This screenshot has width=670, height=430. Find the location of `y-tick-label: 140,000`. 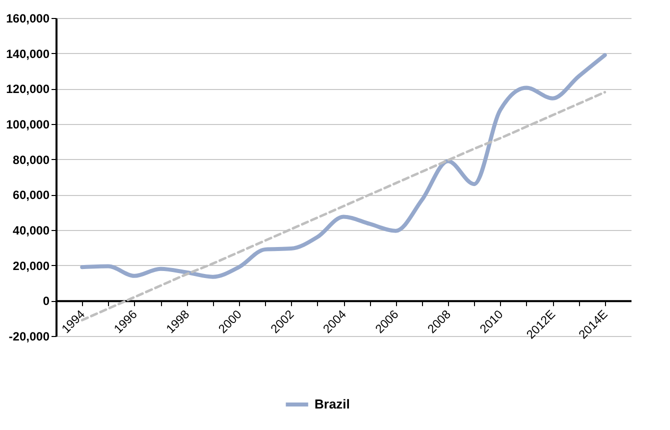

y-tick-label: 140,000 is located at coordinates (28, 53).